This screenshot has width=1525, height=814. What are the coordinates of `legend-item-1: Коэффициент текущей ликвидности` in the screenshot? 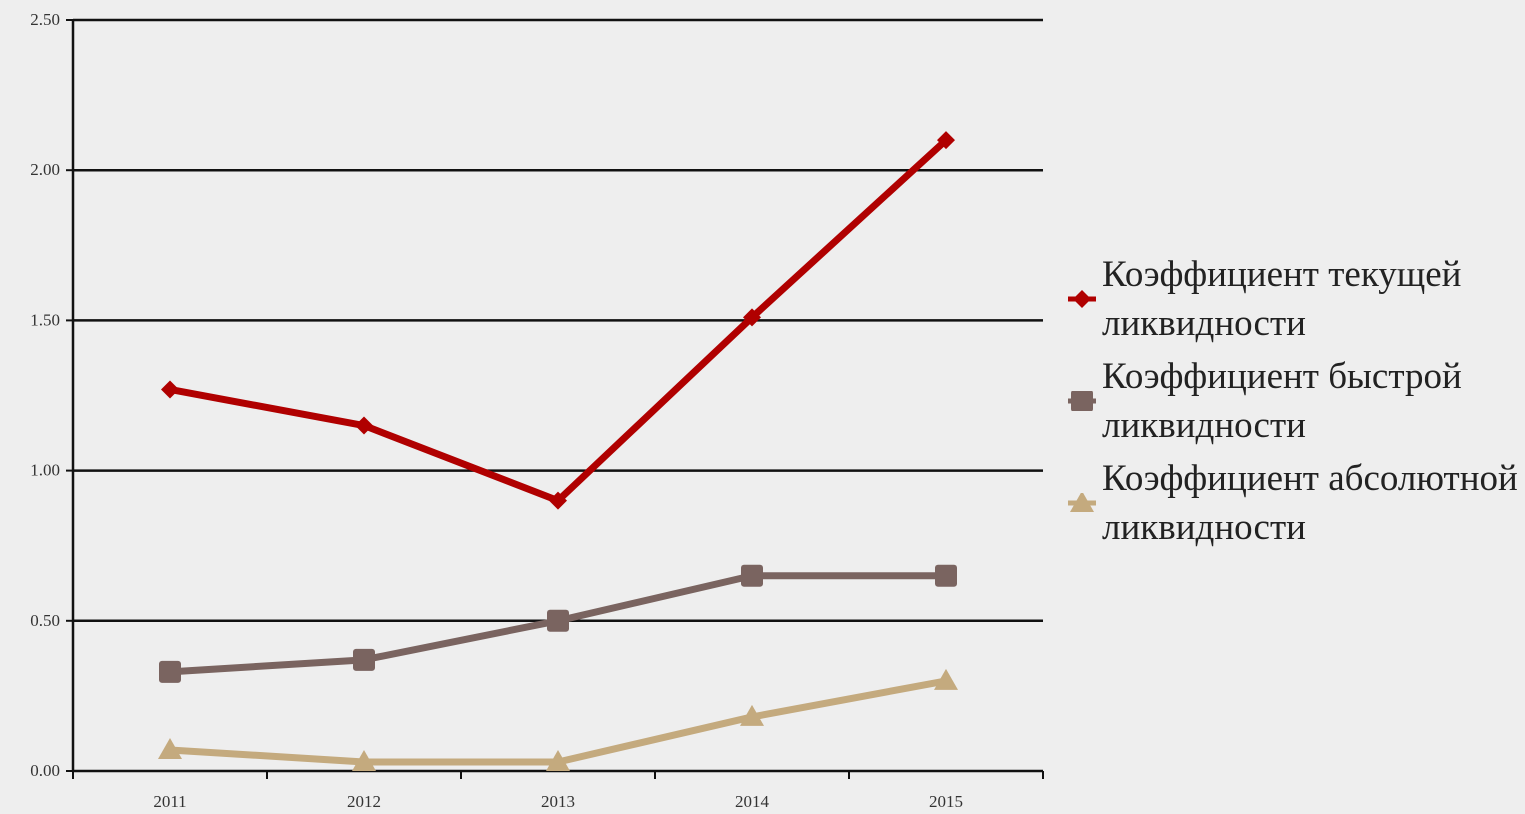 It's located at (1293, 299).